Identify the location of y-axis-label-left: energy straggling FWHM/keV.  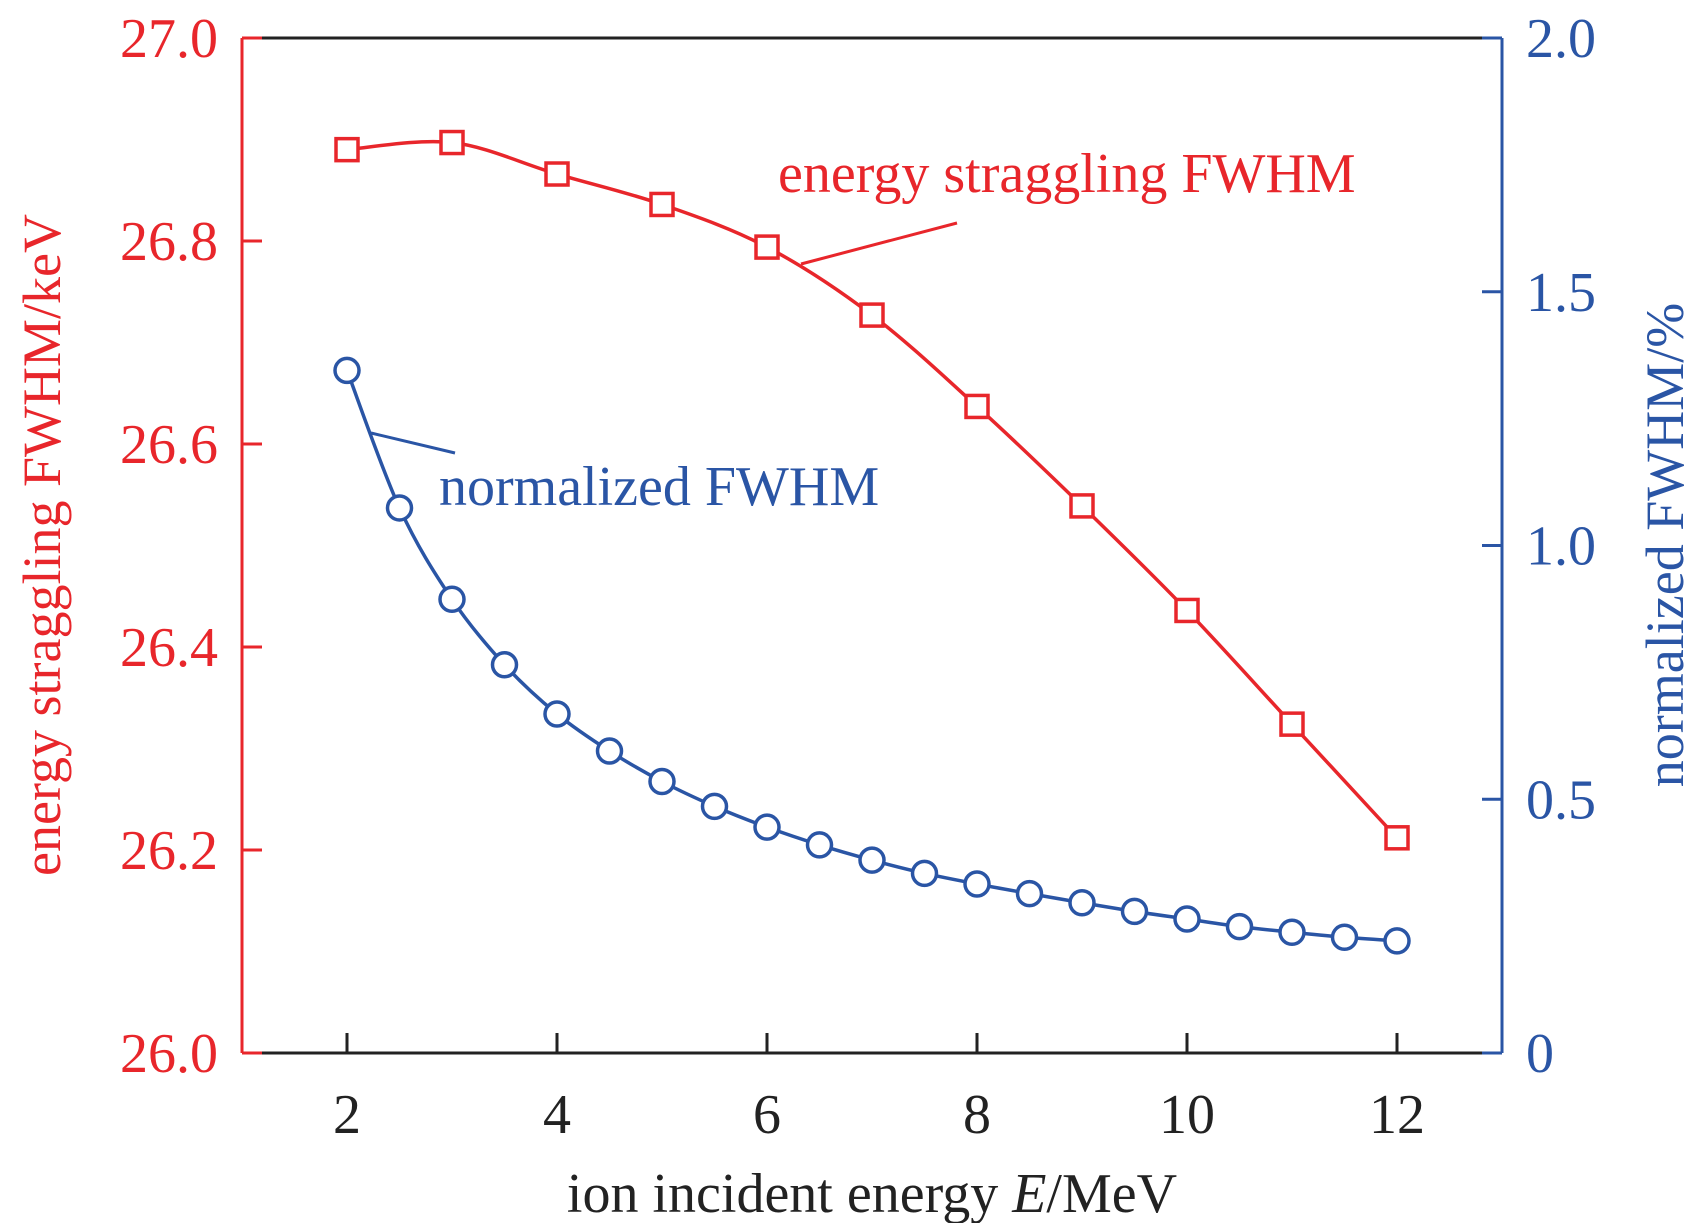
(42, 545).